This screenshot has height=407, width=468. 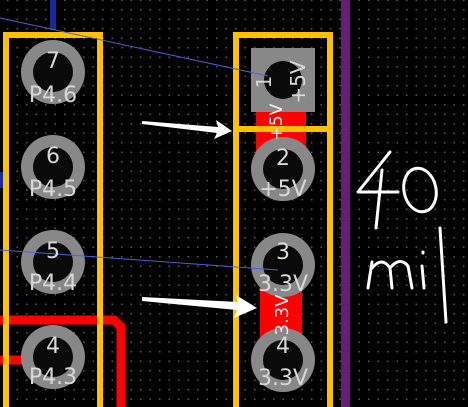 What do you see at coordinates (277, 121) in the screenshot?
I see `trace-label-5v: +5V` at bounding box center [277, 121].